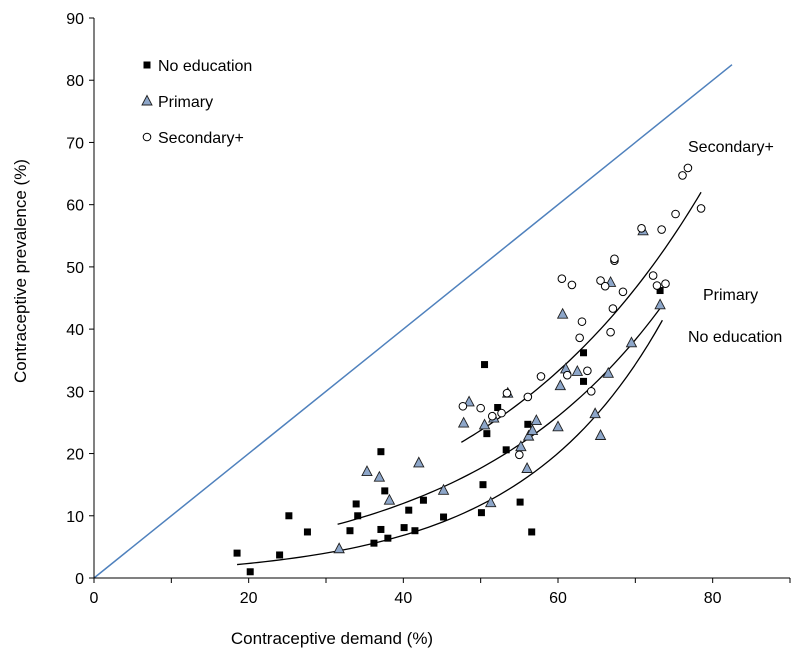 The image size is (808, 657). What do you see at coordinates (94, 598) in the screenshot?
I see `x-tick-label: 0` at bounding box center [94, 598].